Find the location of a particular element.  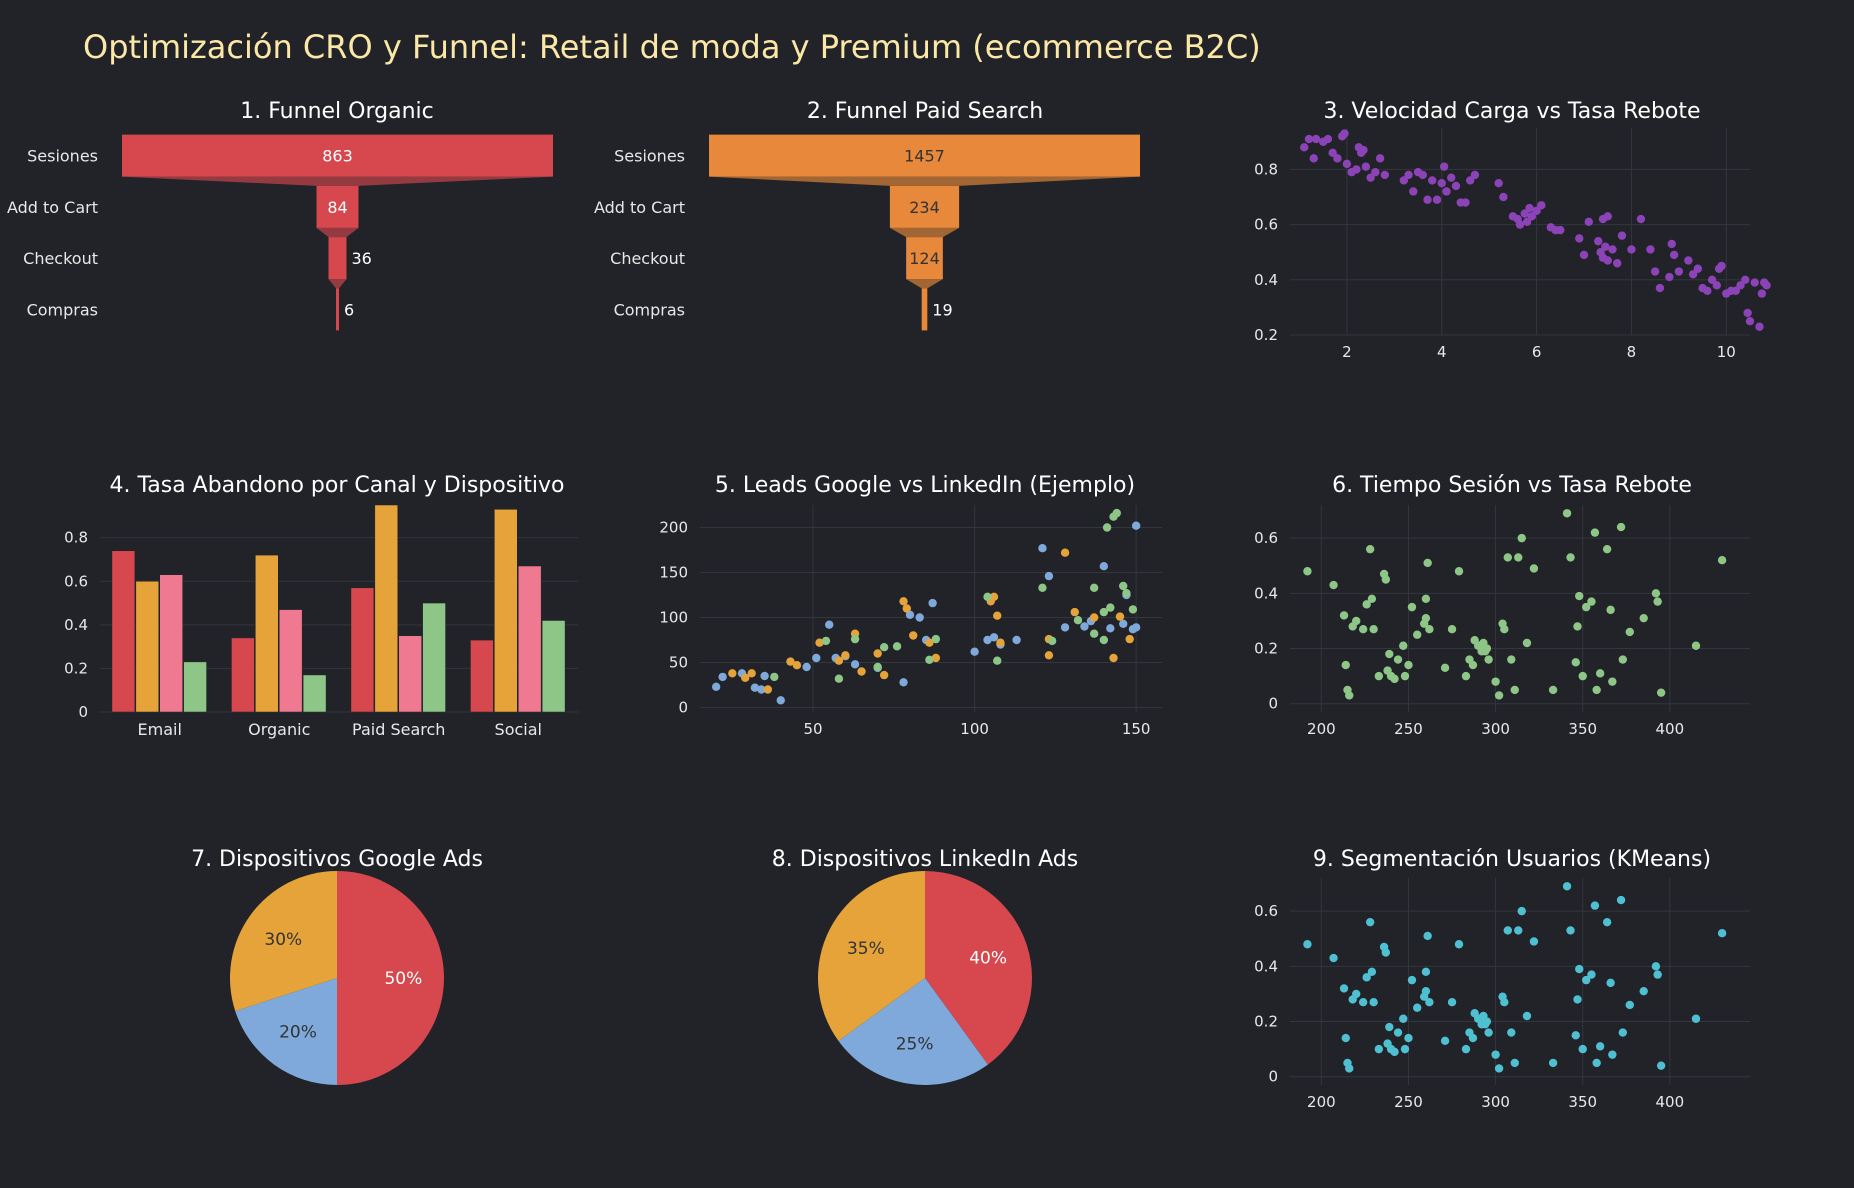

funnel-value-label: 234 is located at coordinates (924, 207).